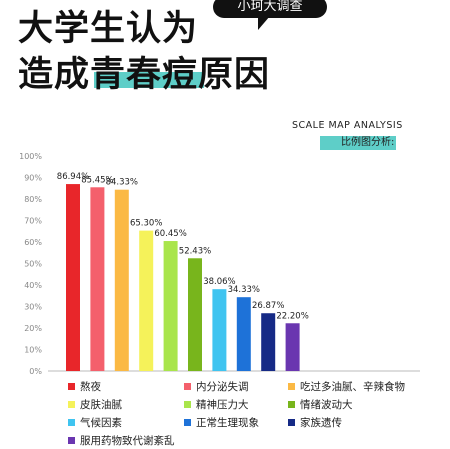  I want to click on page-title-line2: 造成青春痘原因, so click(144, 75).